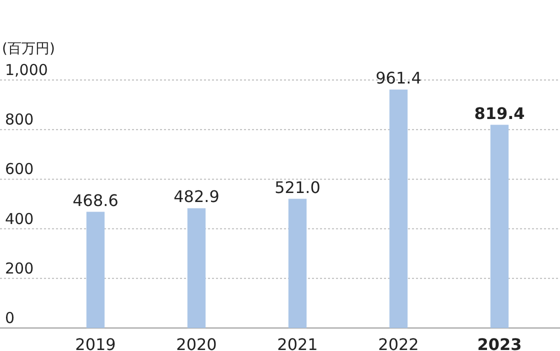 Image resolution: width=560 pixels, height=351 pixels. I want to click on y-axis-title: (百万円), so click(28, 49).